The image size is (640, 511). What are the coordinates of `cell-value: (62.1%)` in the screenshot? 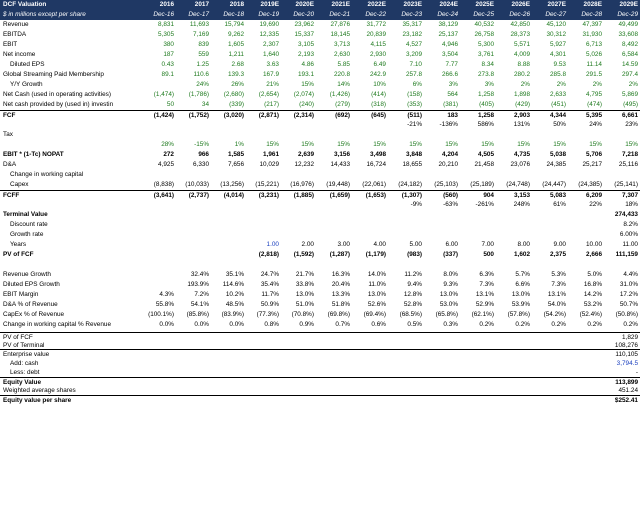 It's located at (482, 314).